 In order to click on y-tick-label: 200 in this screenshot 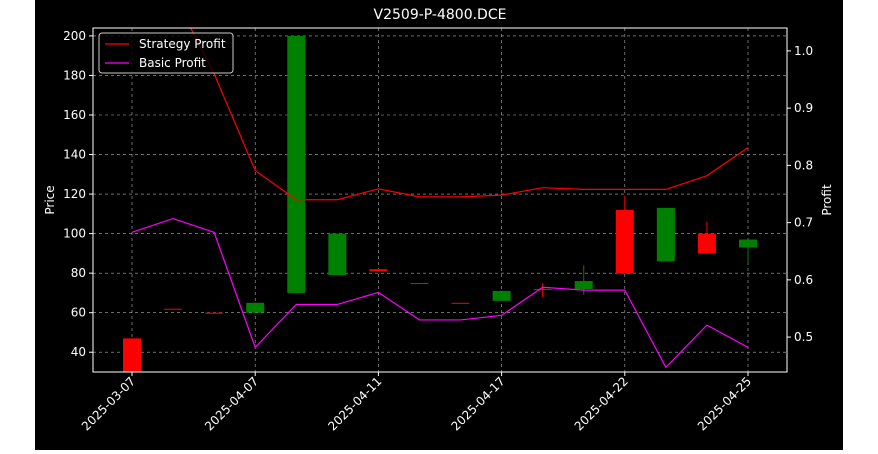, I will do `click(74, 36)`.